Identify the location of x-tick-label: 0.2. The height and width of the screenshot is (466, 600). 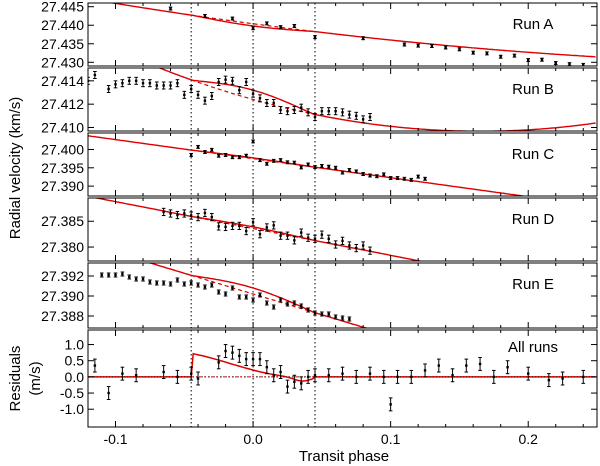
(528, 439).